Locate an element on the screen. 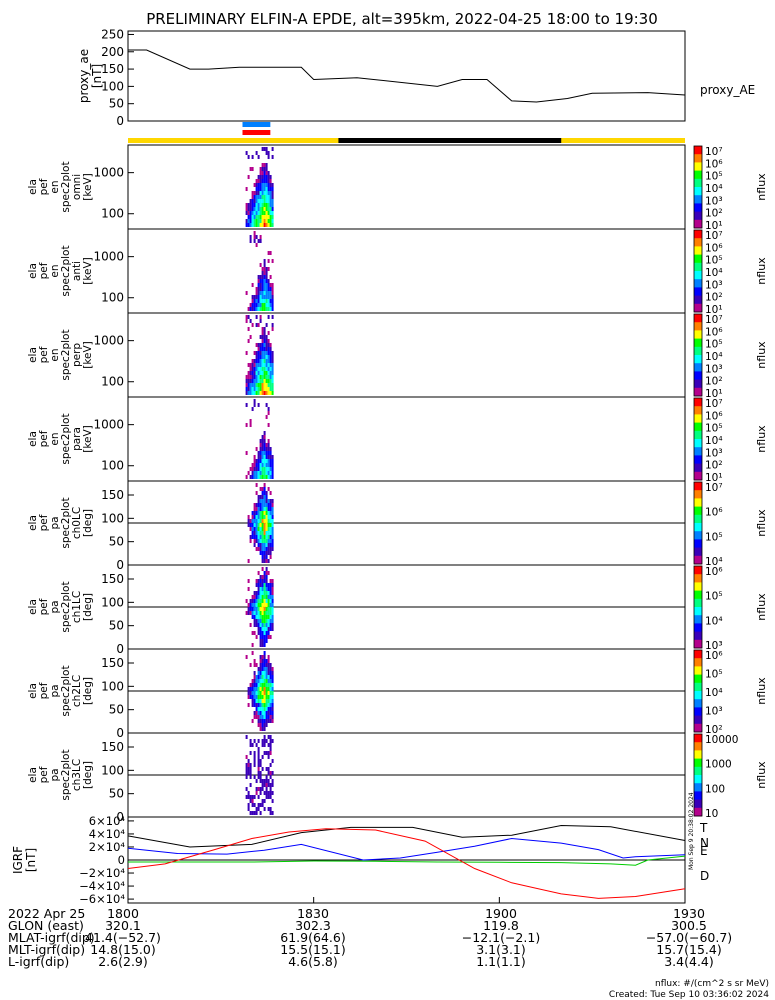  epd-marker is located at coordinates (256, 132).